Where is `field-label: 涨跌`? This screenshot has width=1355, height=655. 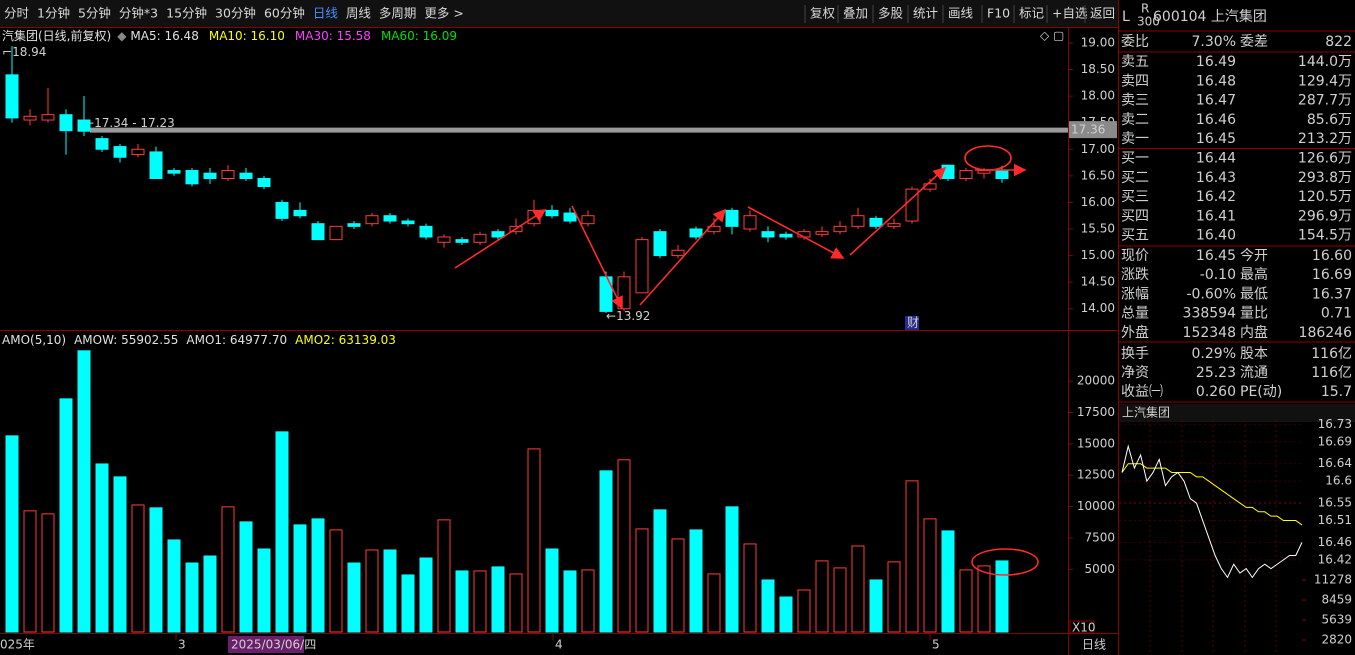 field-label: 涨跌 is located at coordinates (1135, 275).